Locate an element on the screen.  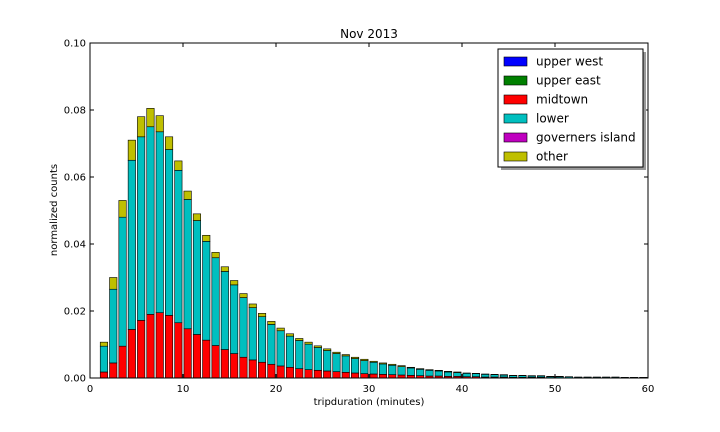
legend-swatch-governers-island is located at coordinates (515, 137).